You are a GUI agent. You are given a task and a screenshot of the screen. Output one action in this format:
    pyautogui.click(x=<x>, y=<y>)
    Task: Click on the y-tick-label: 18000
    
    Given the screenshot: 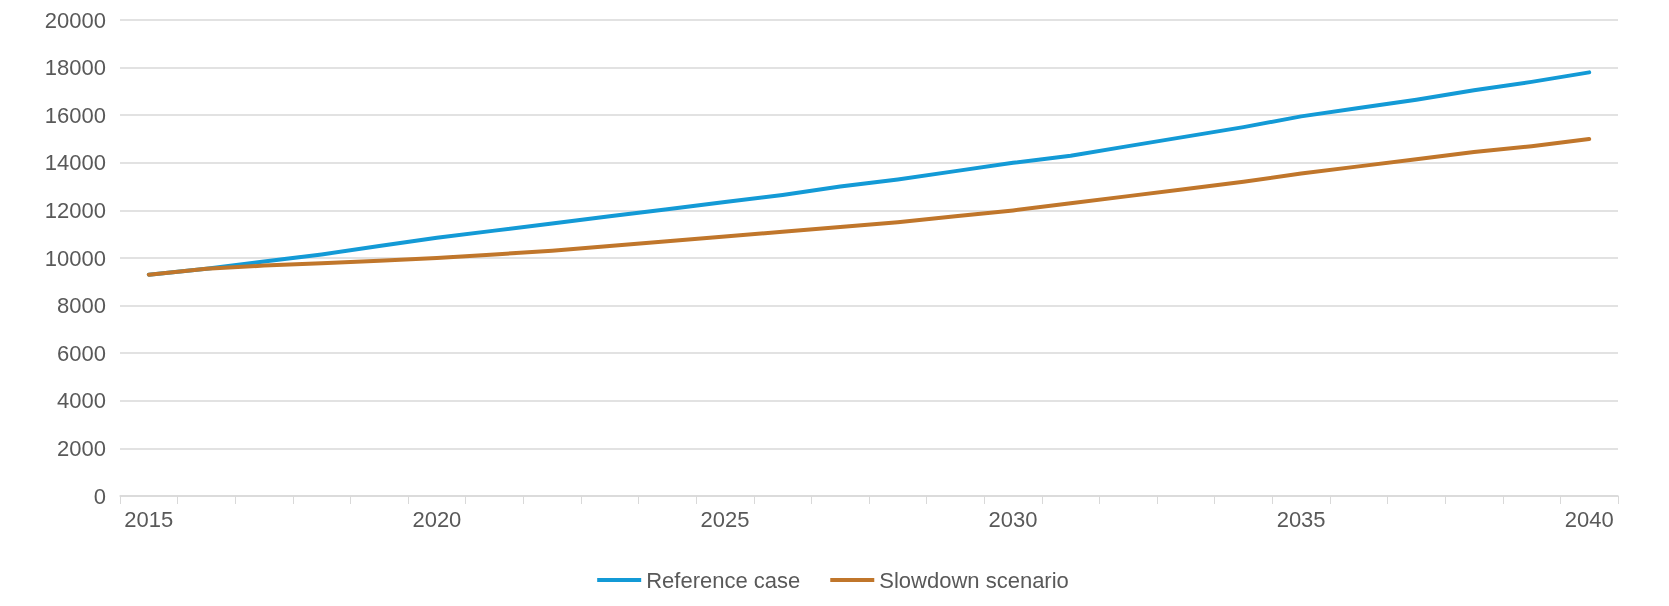 What is the action you would take?
    pyautogui.click(x=75, y=68)
    